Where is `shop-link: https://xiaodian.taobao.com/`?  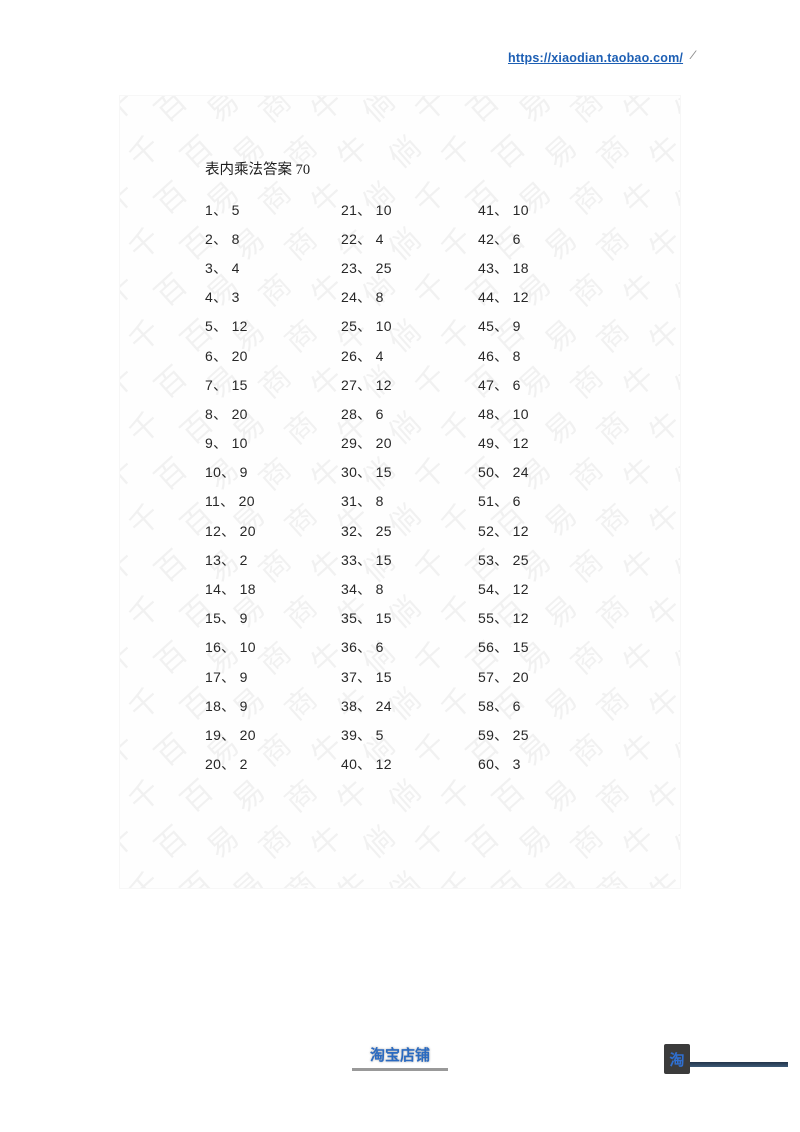 shop-link: https://xiaodian.taobao.com/ is located at coordinates (596, 58).